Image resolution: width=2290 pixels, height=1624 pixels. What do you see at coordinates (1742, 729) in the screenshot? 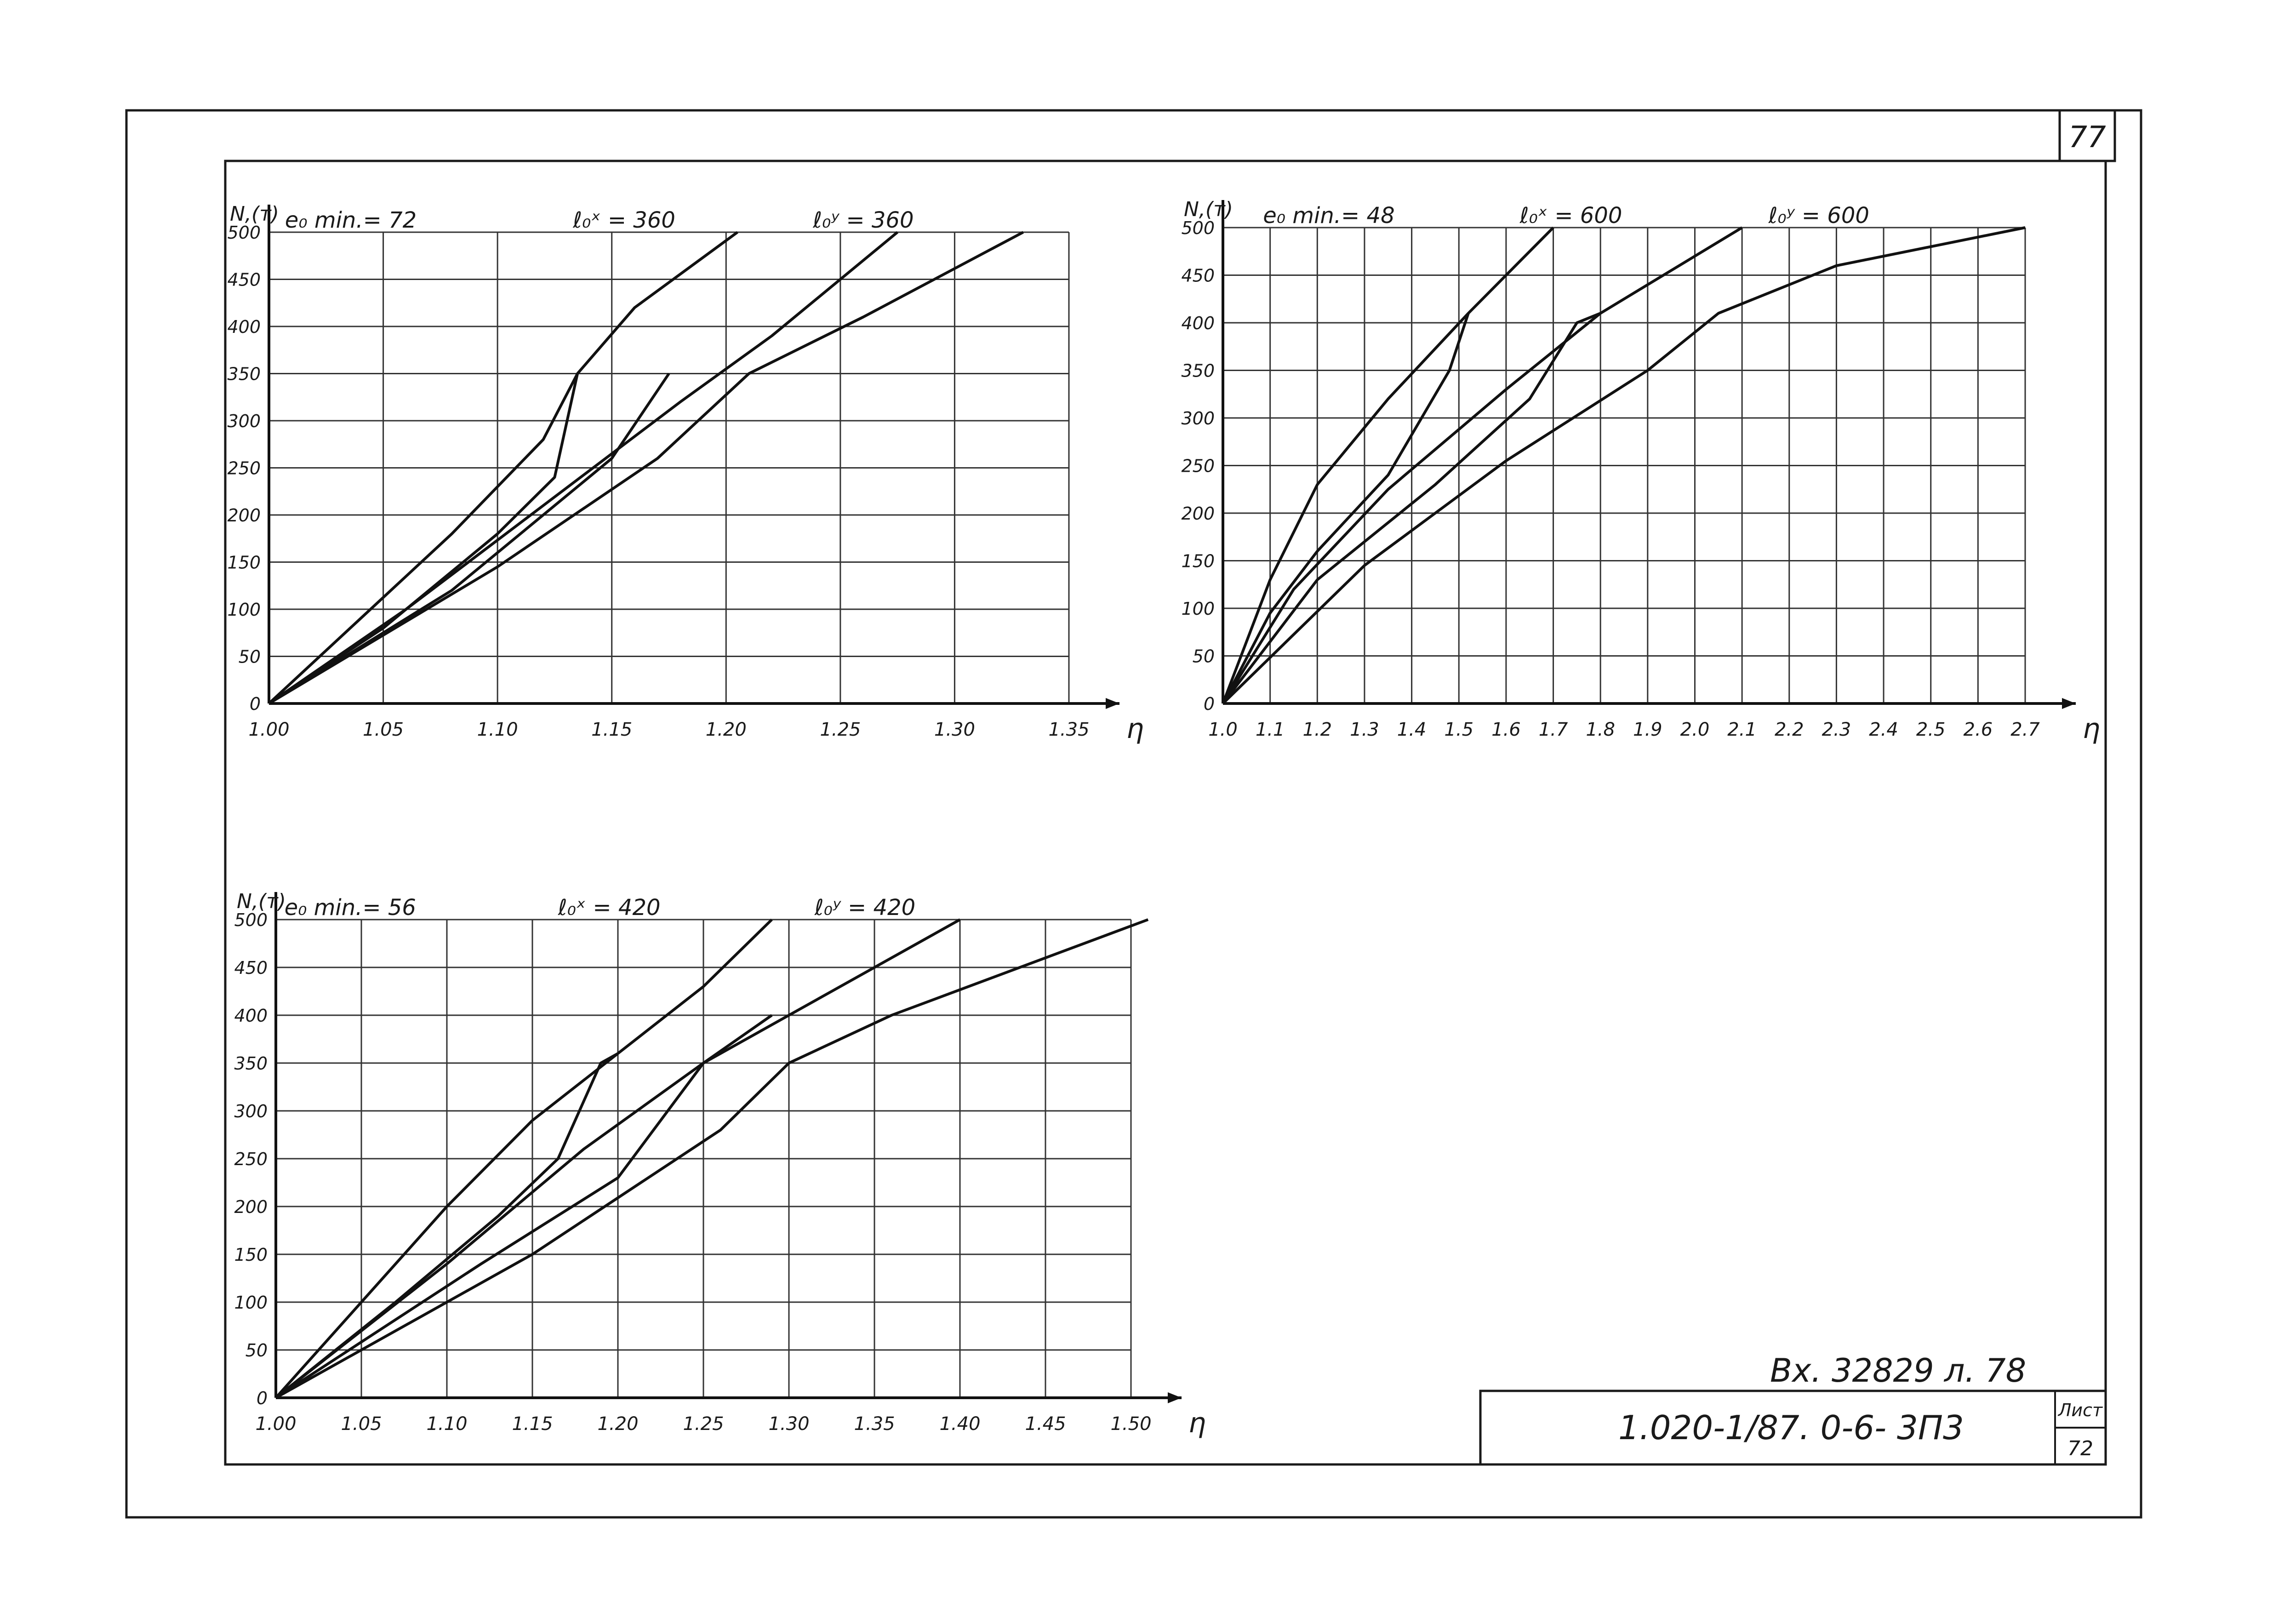
I see `x-tick-label: 2.1` at bounding box center [1742, 729].